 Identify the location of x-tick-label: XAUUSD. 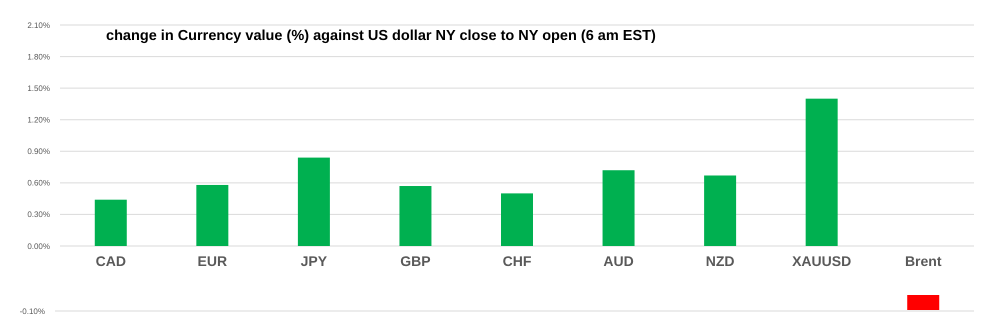
(822, 261).